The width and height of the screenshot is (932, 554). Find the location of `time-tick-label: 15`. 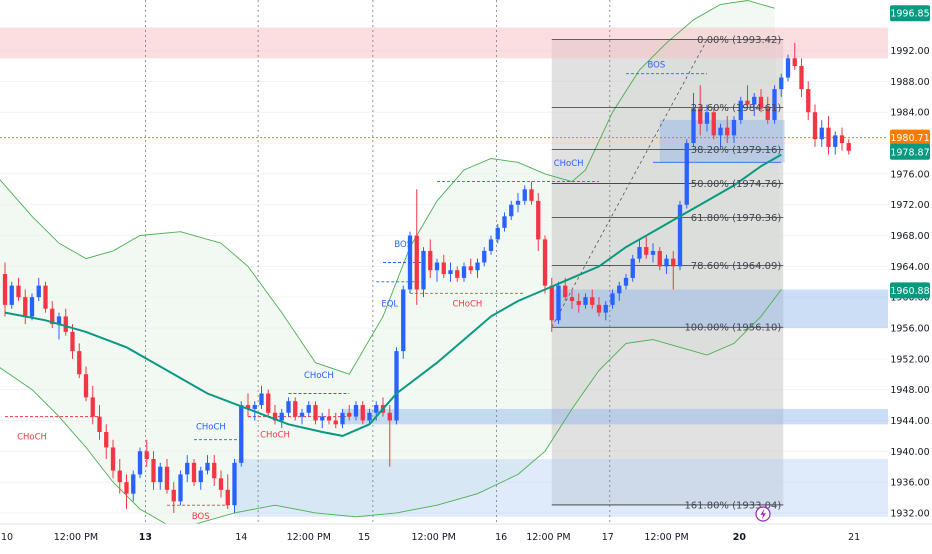

time-tick-label: 15 is located at coordinates (364, 537).